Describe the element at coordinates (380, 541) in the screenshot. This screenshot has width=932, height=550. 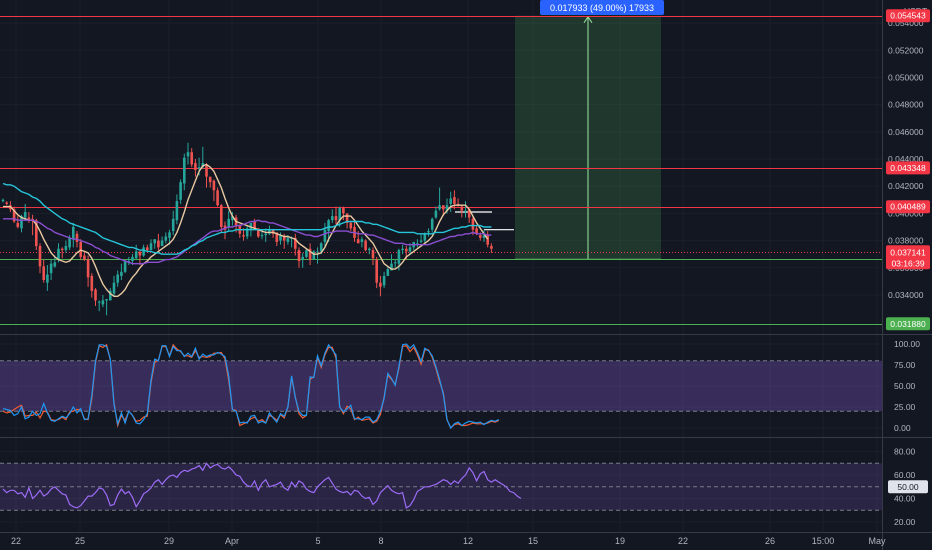
I see `time-tick-label: 8` at that location.